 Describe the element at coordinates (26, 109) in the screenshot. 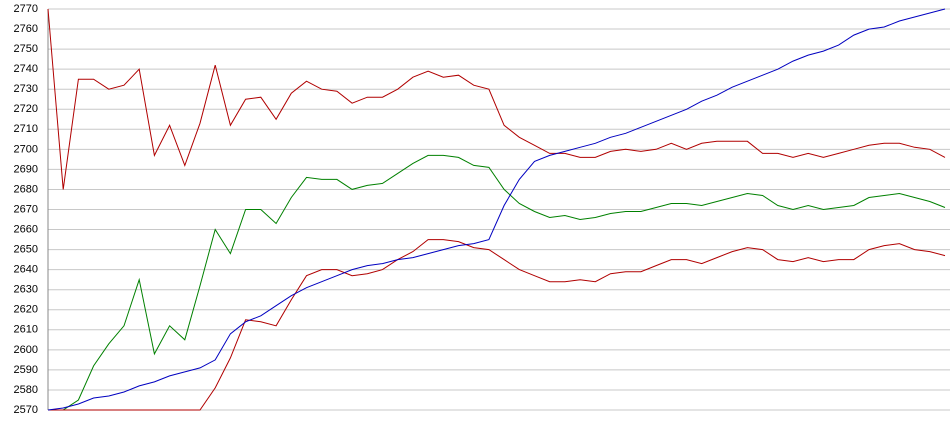

I see `y-tick-label: 2720` at that location.